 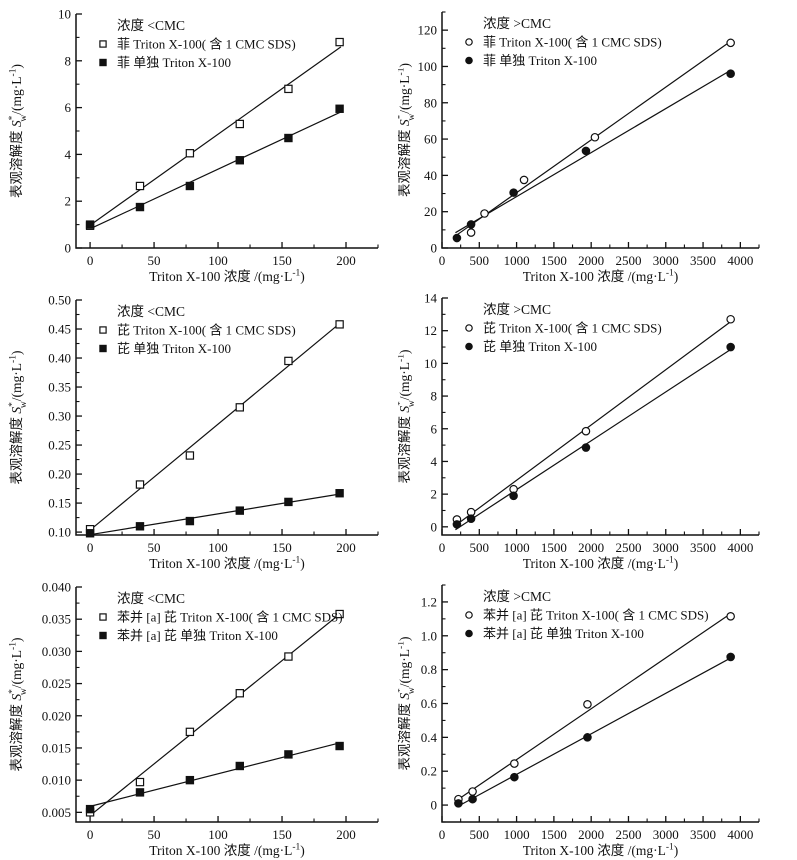 I want to click on y-tick-label: 0.2, so click(x=429, y=771).